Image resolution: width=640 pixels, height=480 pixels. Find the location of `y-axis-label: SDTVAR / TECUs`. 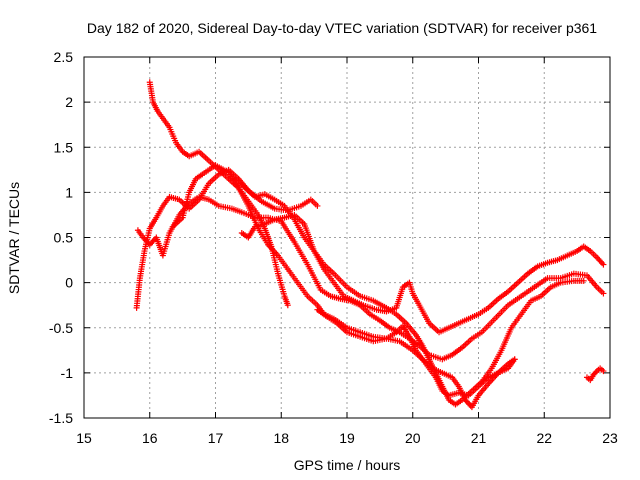

y-axis-label: SDTVAR / TECUs is located at coordinates (14, 238).